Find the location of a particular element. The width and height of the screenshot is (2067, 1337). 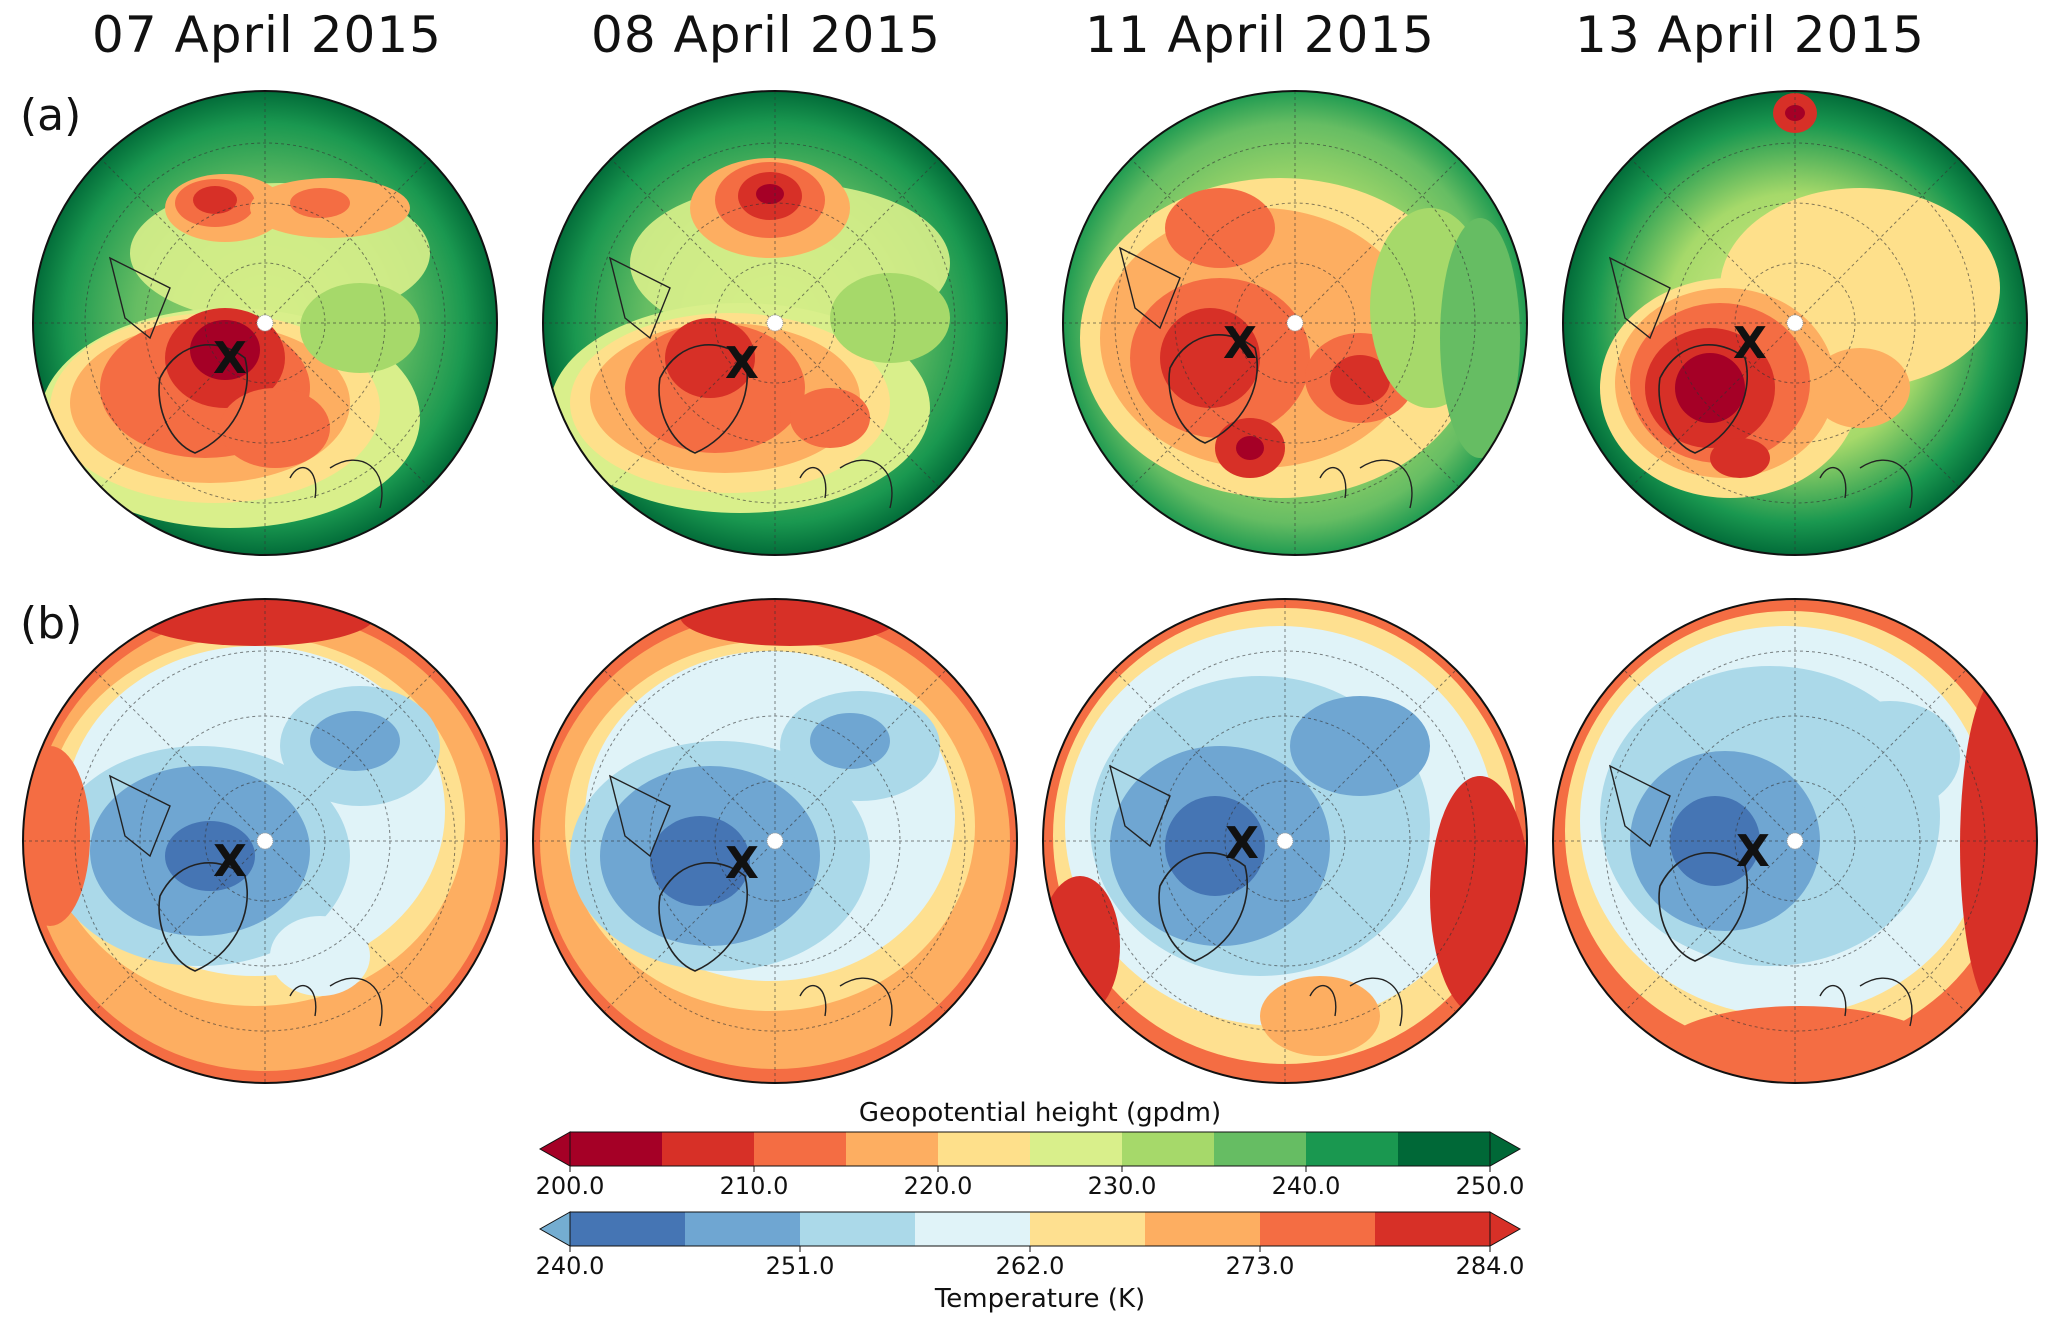

colorbar-gph-tick-label: 220.0 is located at coordinates (938, 1186).